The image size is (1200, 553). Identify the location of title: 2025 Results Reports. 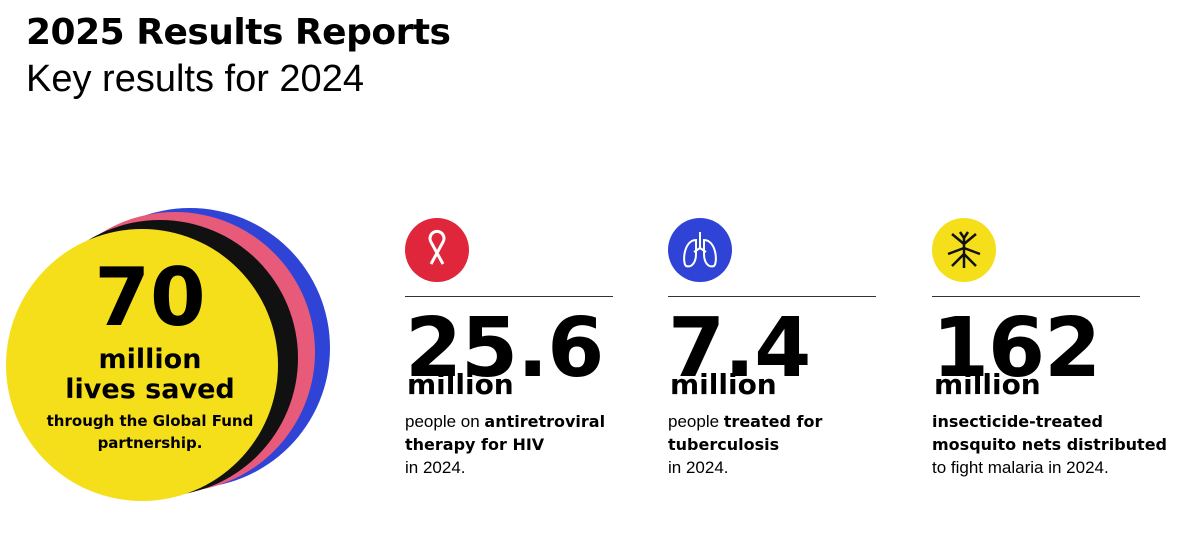
(238, 32).